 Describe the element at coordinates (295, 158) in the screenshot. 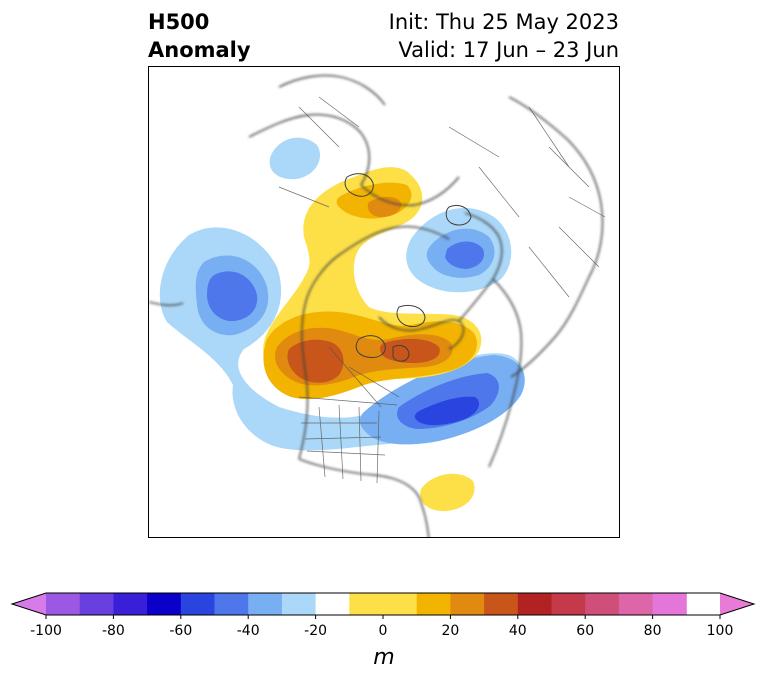

I see `negative-anomaly-europe` at that location.